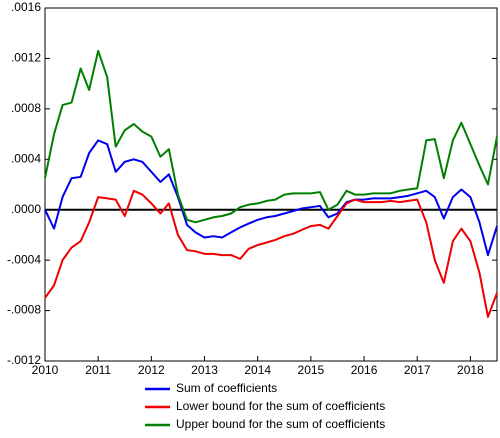 The width and height of the screenshot is (500, 438). What do you see at coordinates (364, 370) in the screenshot?
I see `x-tick-label: 2016` at bounding box center [364, 370].